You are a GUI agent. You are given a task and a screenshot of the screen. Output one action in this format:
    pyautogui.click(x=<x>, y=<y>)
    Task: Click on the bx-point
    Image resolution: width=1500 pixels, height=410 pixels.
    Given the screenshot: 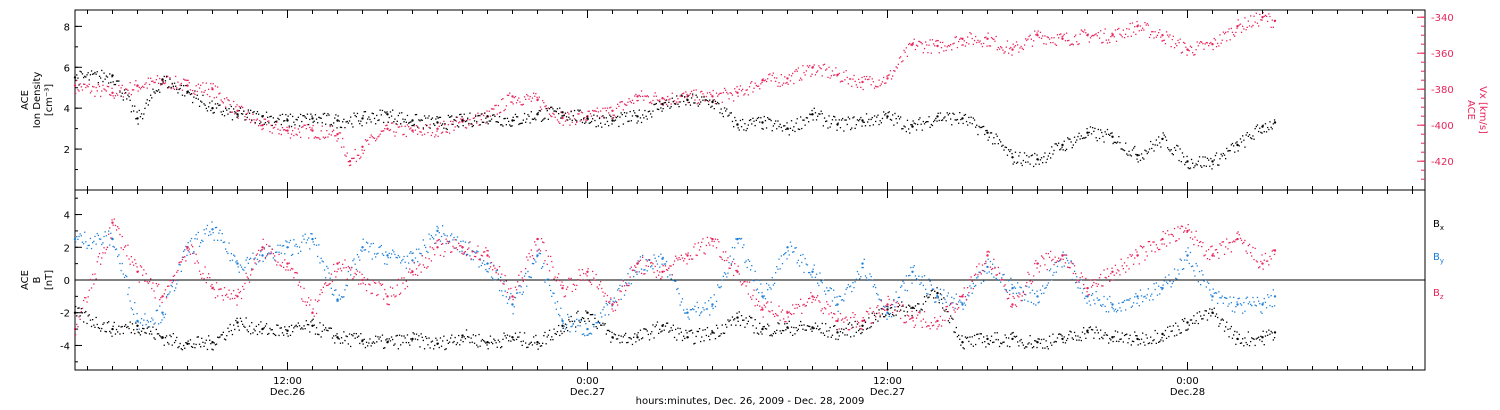 What is the action you would take?
    pyautogui.click(x=262, y=329)
    